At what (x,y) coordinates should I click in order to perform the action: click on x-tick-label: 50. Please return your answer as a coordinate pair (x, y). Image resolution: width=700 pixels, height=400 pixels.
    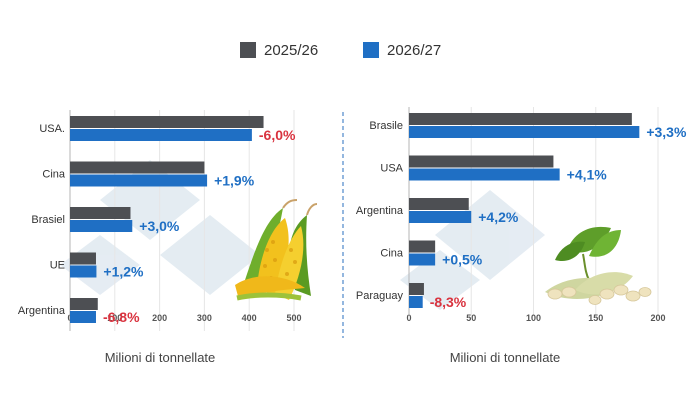
    Looking at the image, I should click on (471, 318).